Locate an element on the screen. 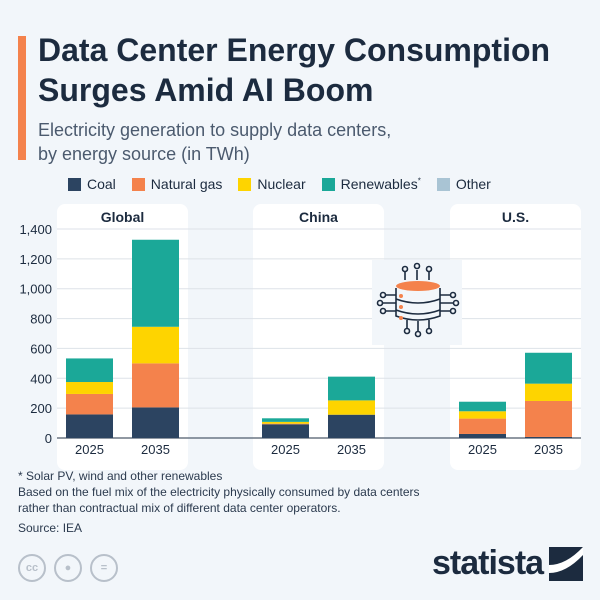 The height and width of the screenshot is (600, 600). legend-label: Natural gas is located at coordinates (186, 184).